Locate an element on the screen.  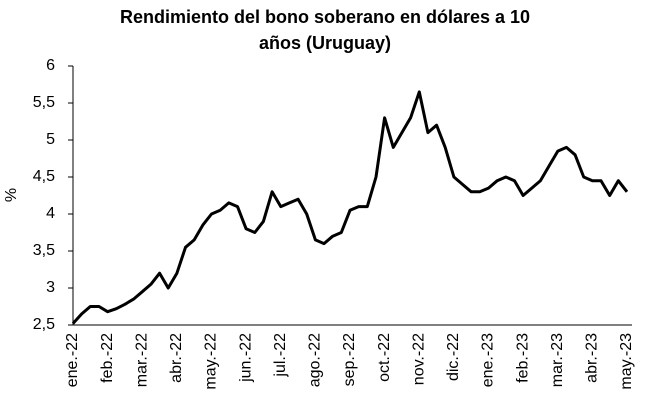
chart-subtitle: años (Uruguay) is located at coordinates (325, 43).